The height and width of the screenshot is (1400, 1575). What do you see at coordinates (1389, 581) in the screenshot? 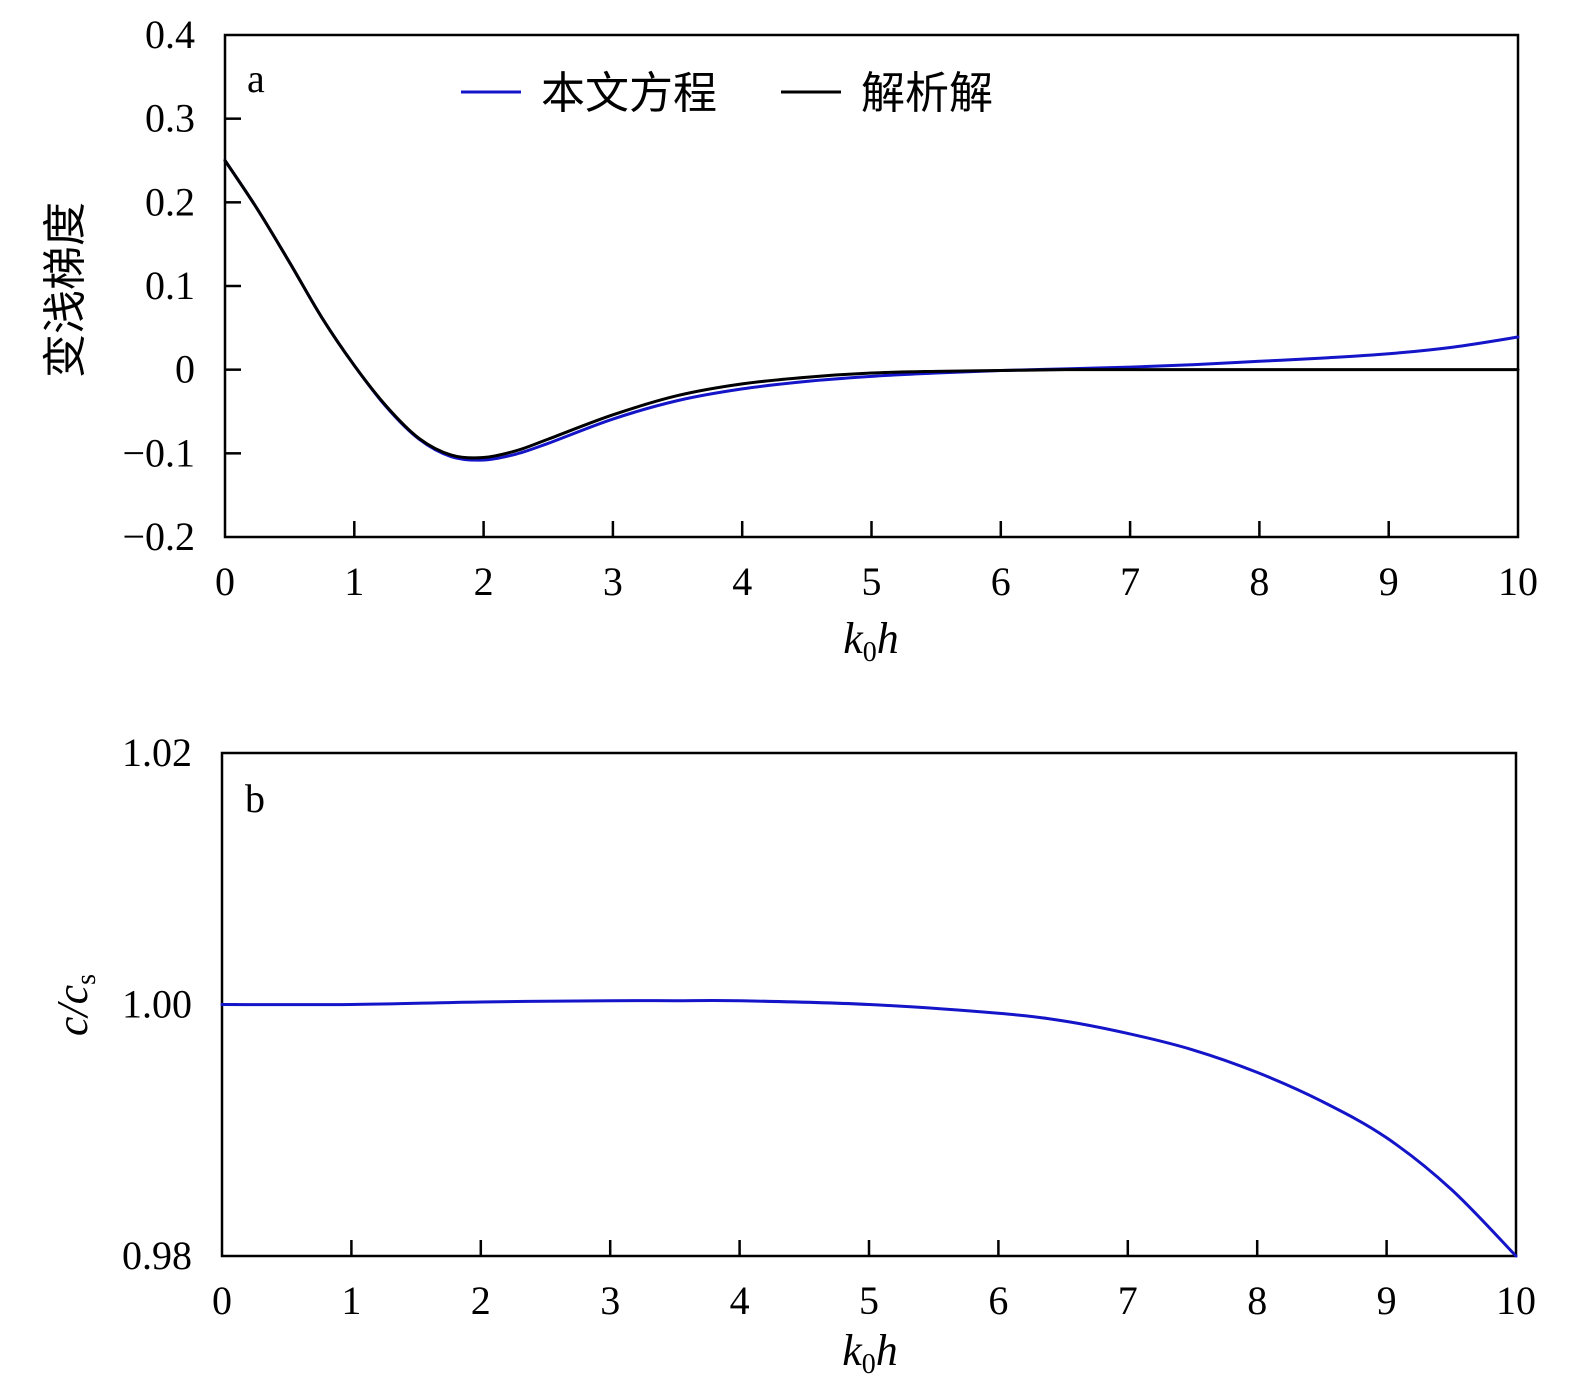
I see `panel-a-x-tick-label: 9` at bounding box center [1389, 581].